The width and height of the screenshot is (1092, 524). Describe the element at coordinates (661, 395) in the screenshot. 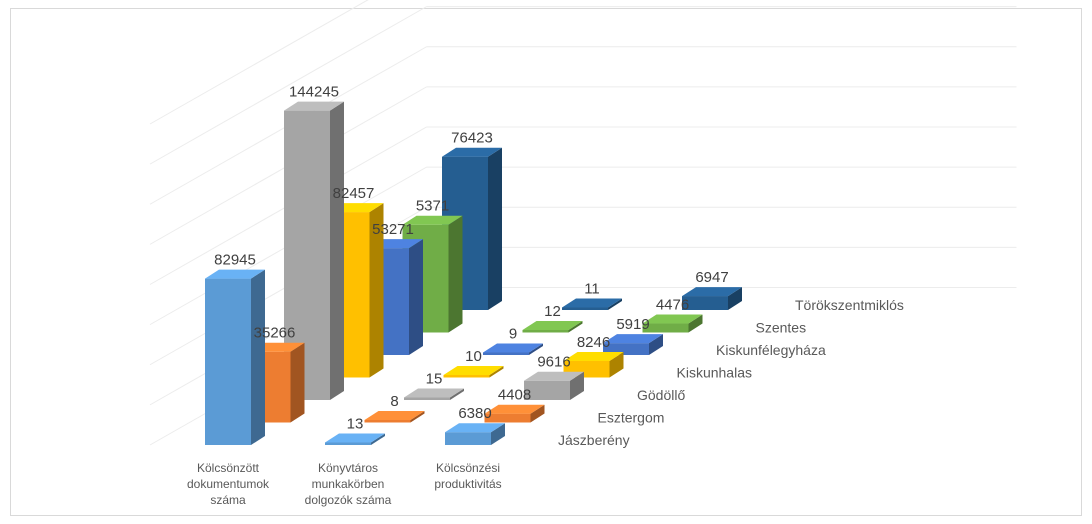

I see `series-label: Gödöllő` at that location.